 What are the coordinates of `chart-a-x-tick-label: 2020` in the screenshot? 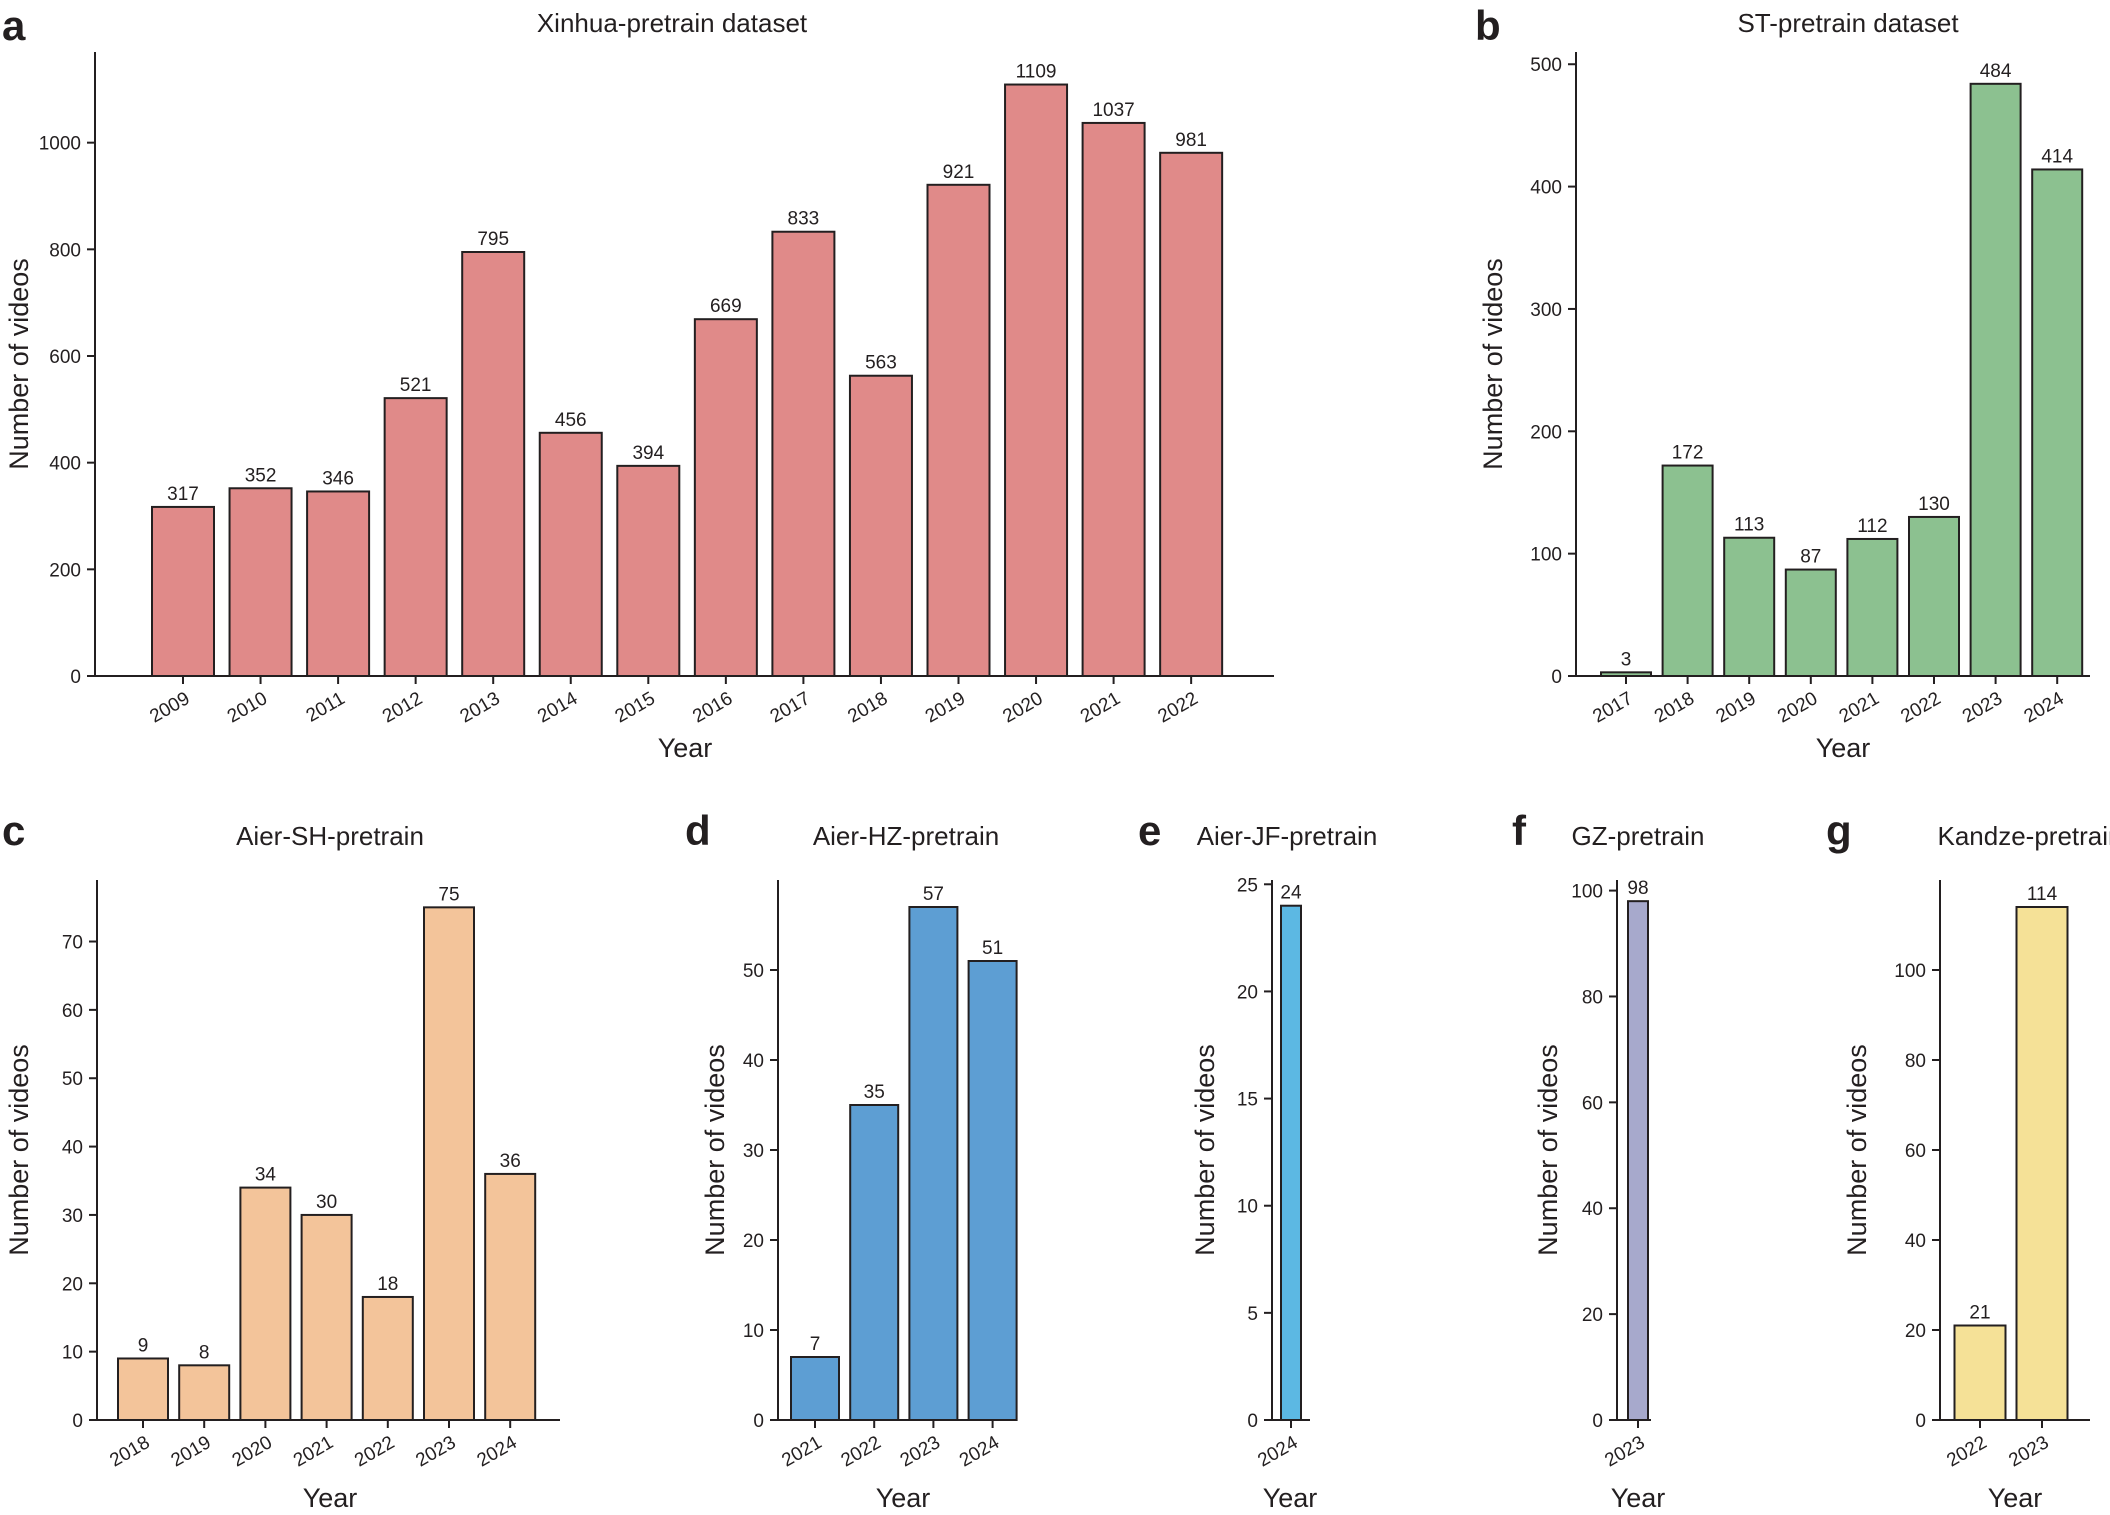 It's located at (1022, 707).